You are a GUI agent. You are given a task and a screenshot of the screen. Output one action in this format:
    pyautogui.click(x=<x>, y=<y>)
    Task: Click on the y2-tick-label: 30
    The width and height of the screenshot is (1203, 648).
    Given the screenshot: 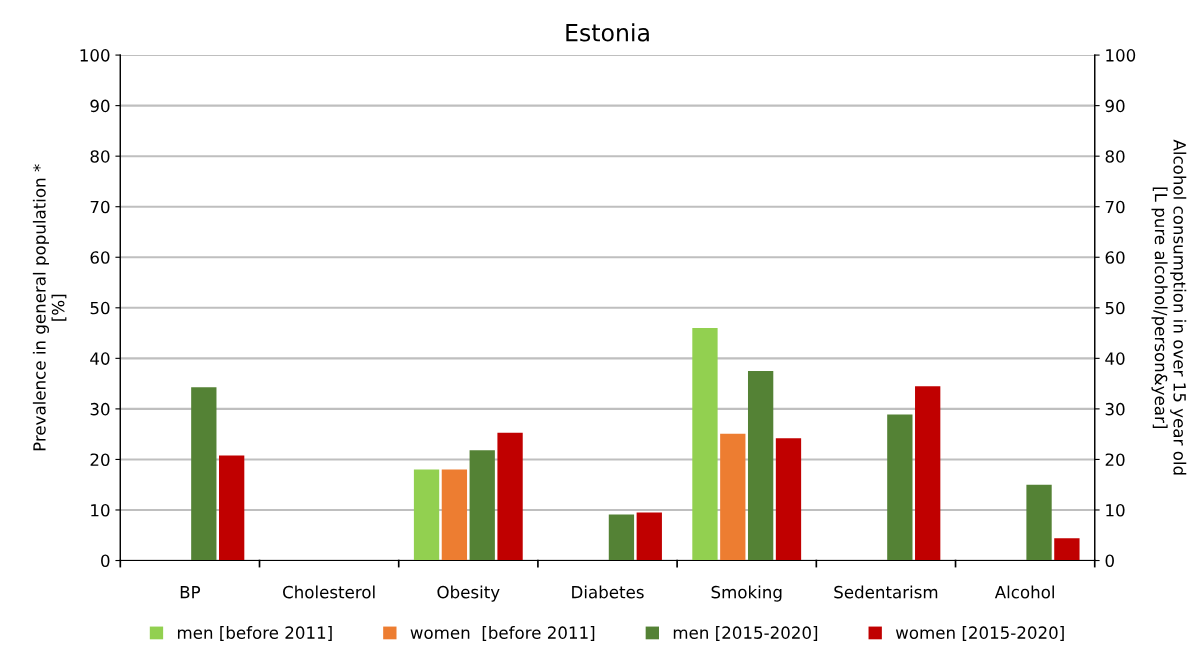 What is the action you would take?
    pyautogui.click(x=1115, y=409)
    